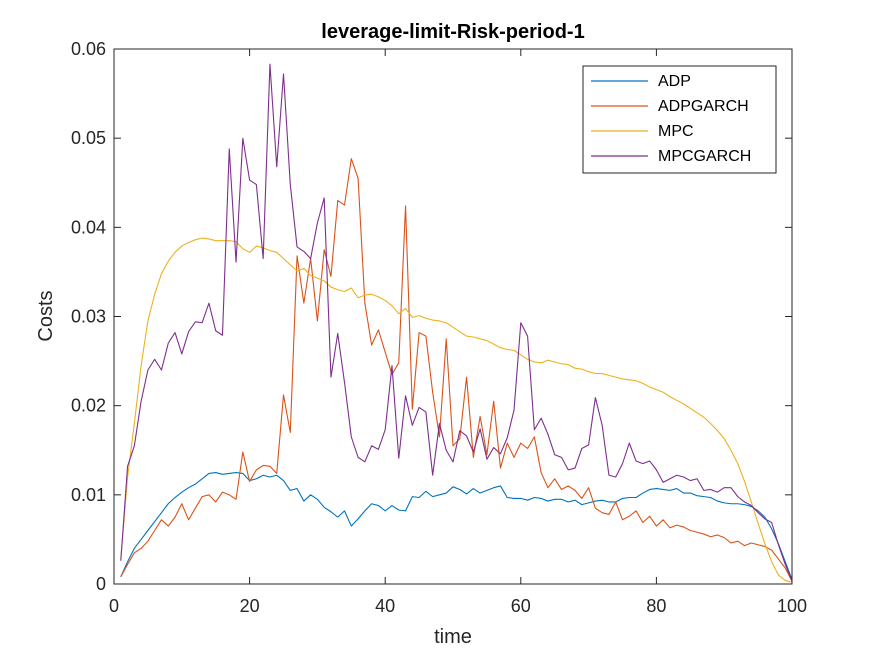 The width and height of the screenshot is (875, 656). I want to click on legend-label-mpcgarch: MPCGARCH, so click(704, 156).